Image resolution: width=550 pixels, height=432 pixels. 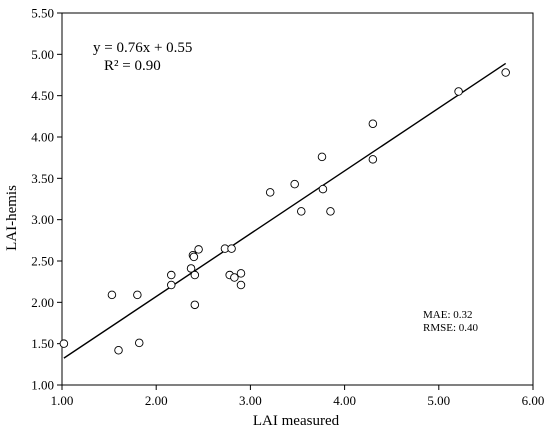 What do you see at coordinates (156, 400) in the screenshot?
I see `x-tick-label: 2.00` at bounding box center [156, 400].